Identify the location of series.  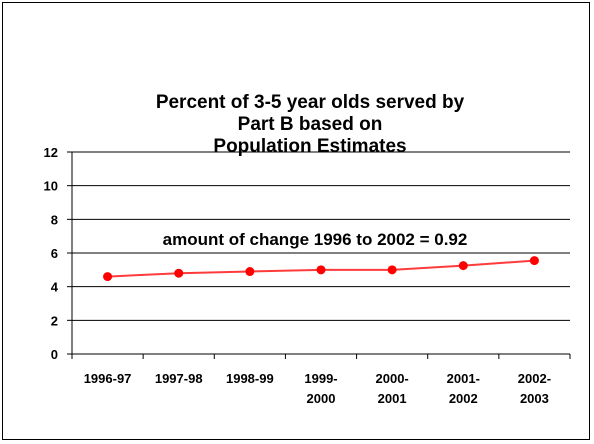
(321, 269).